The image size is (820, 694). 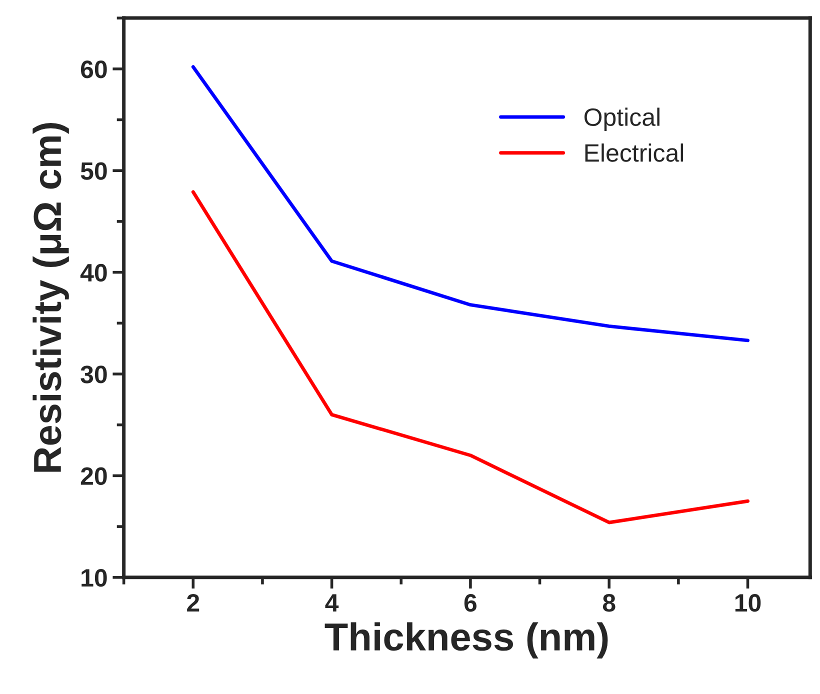 What do you see at coordinates (50, 297) in the screenshot?
I see `y-axis-title: Resistivity (μΩ cm)` at bounding box center [50, 297].